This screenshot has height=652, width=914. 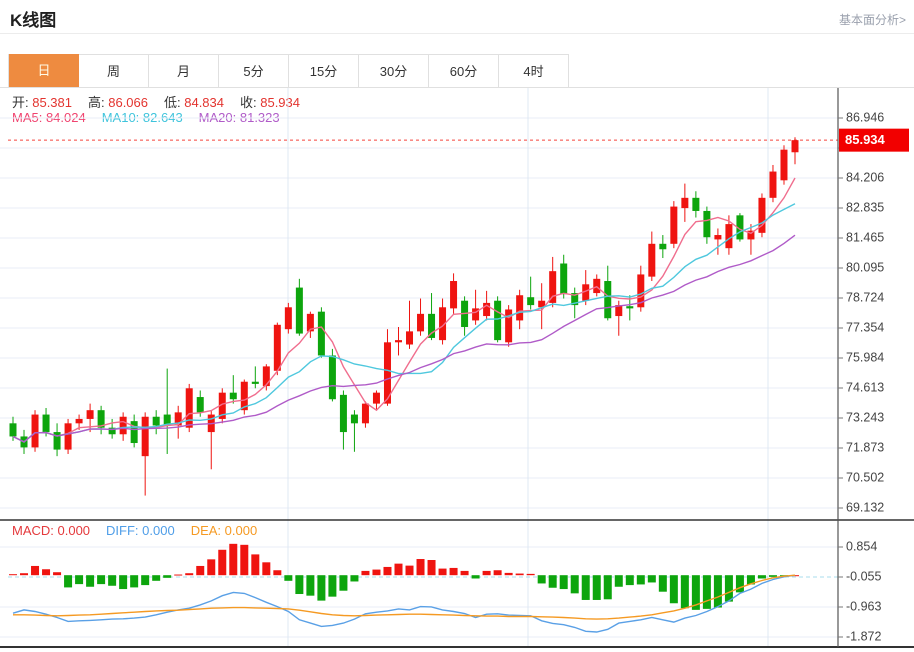 What do you see at coordinates (394, 70) in the screenshot?
I see `tab-30分: 30分` at bounding box center [394, 70].